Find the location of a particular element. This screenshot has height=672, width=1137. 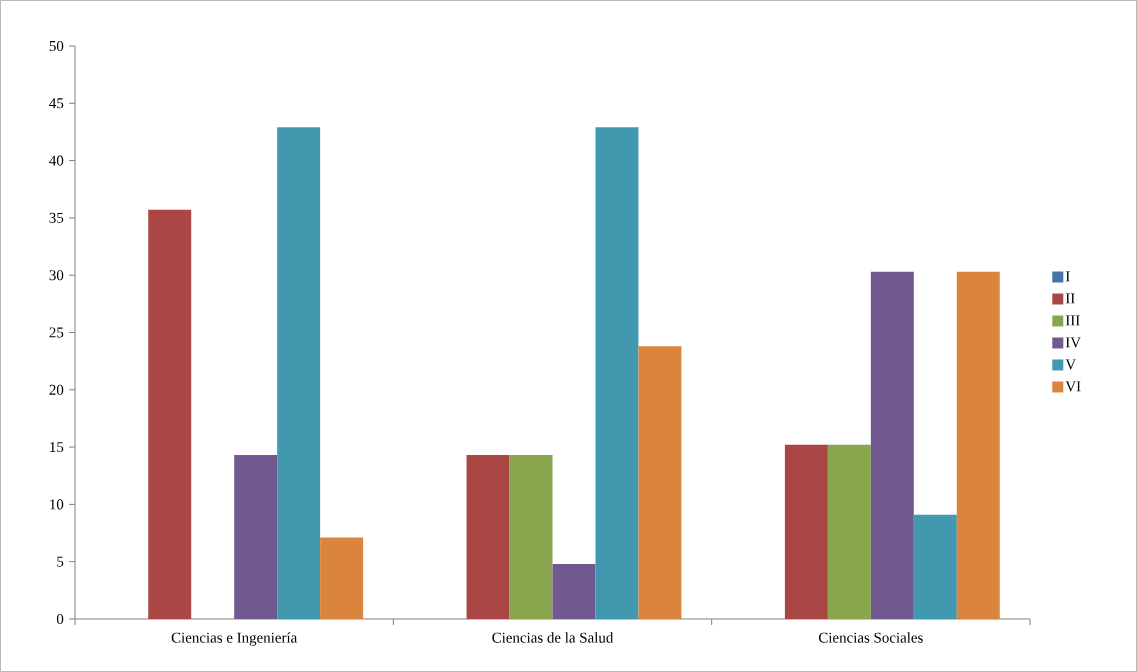

legend-label: III is located at coordinates (1072, 320).